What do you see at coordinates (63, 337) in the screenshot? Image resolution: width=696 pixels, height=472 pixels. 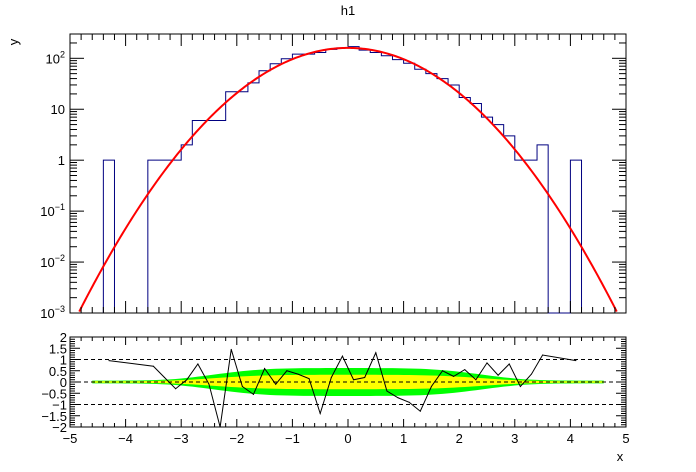 I see `y-tick-label-bottom: 2` at bounding box center [63, 337].